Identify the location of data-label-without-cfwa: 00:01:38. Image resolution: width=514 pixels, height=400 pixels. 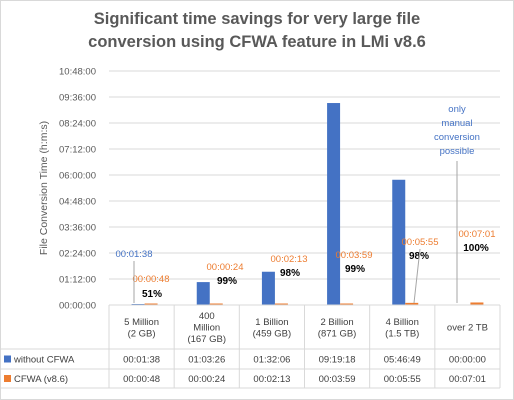
(134, 254).